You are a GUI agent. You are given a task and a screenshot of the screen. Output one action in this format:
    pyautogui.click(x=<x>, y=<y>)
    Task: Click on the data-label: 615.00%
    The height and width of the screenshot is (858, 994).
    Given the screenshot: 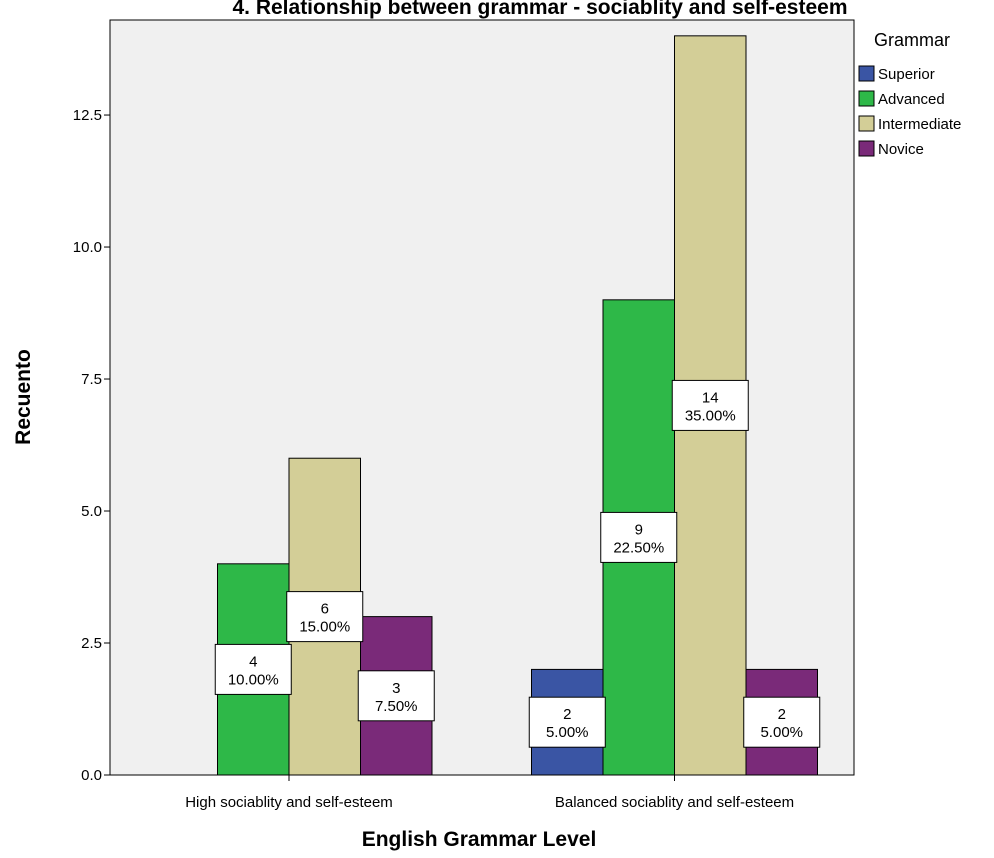 What is the action you would take?
    pyautogui.click(x=325, y=617)
    